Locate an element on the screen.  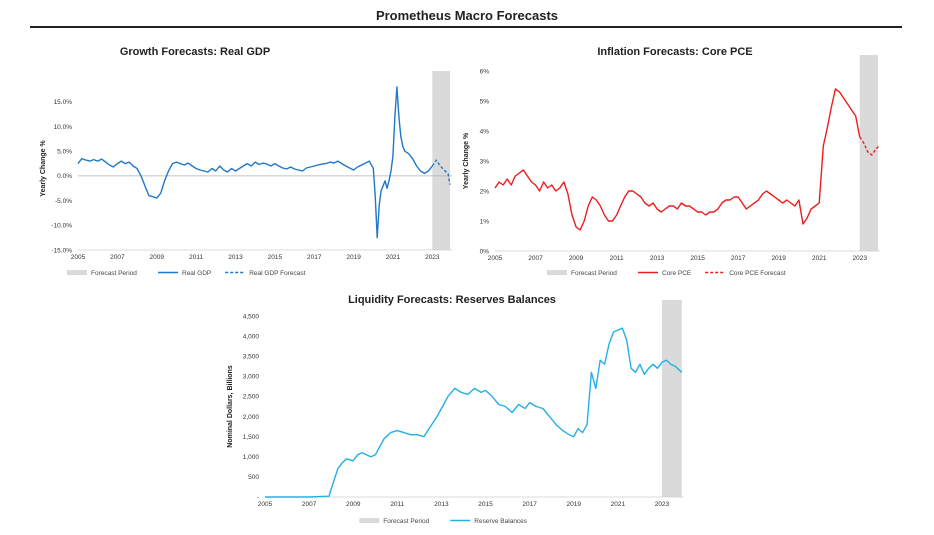
pce-legend: Forecast Period Core PCE Core PCE Forecast is located at coordinates (666, 273).